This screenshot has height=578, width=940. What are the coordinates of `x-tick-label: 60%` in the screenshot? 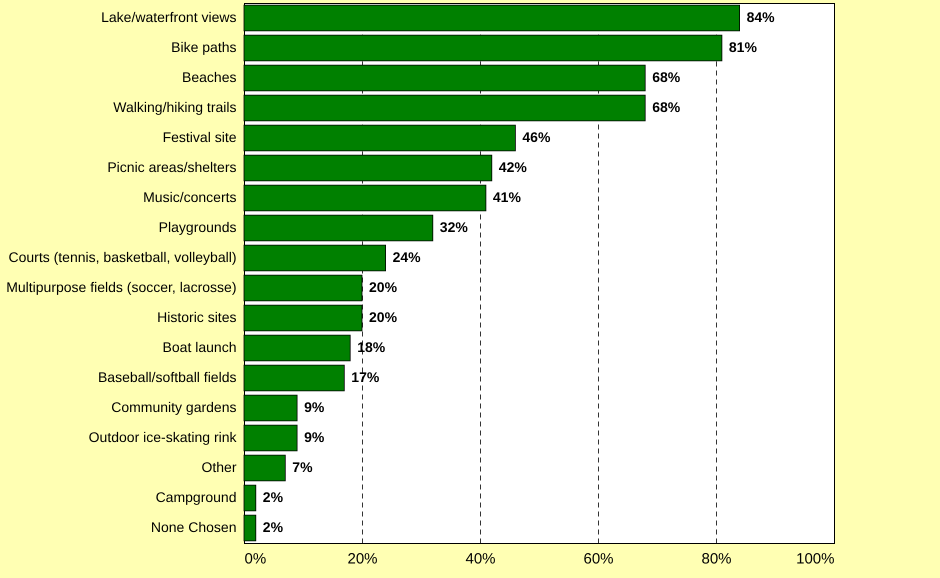 It's located at (598, 559).